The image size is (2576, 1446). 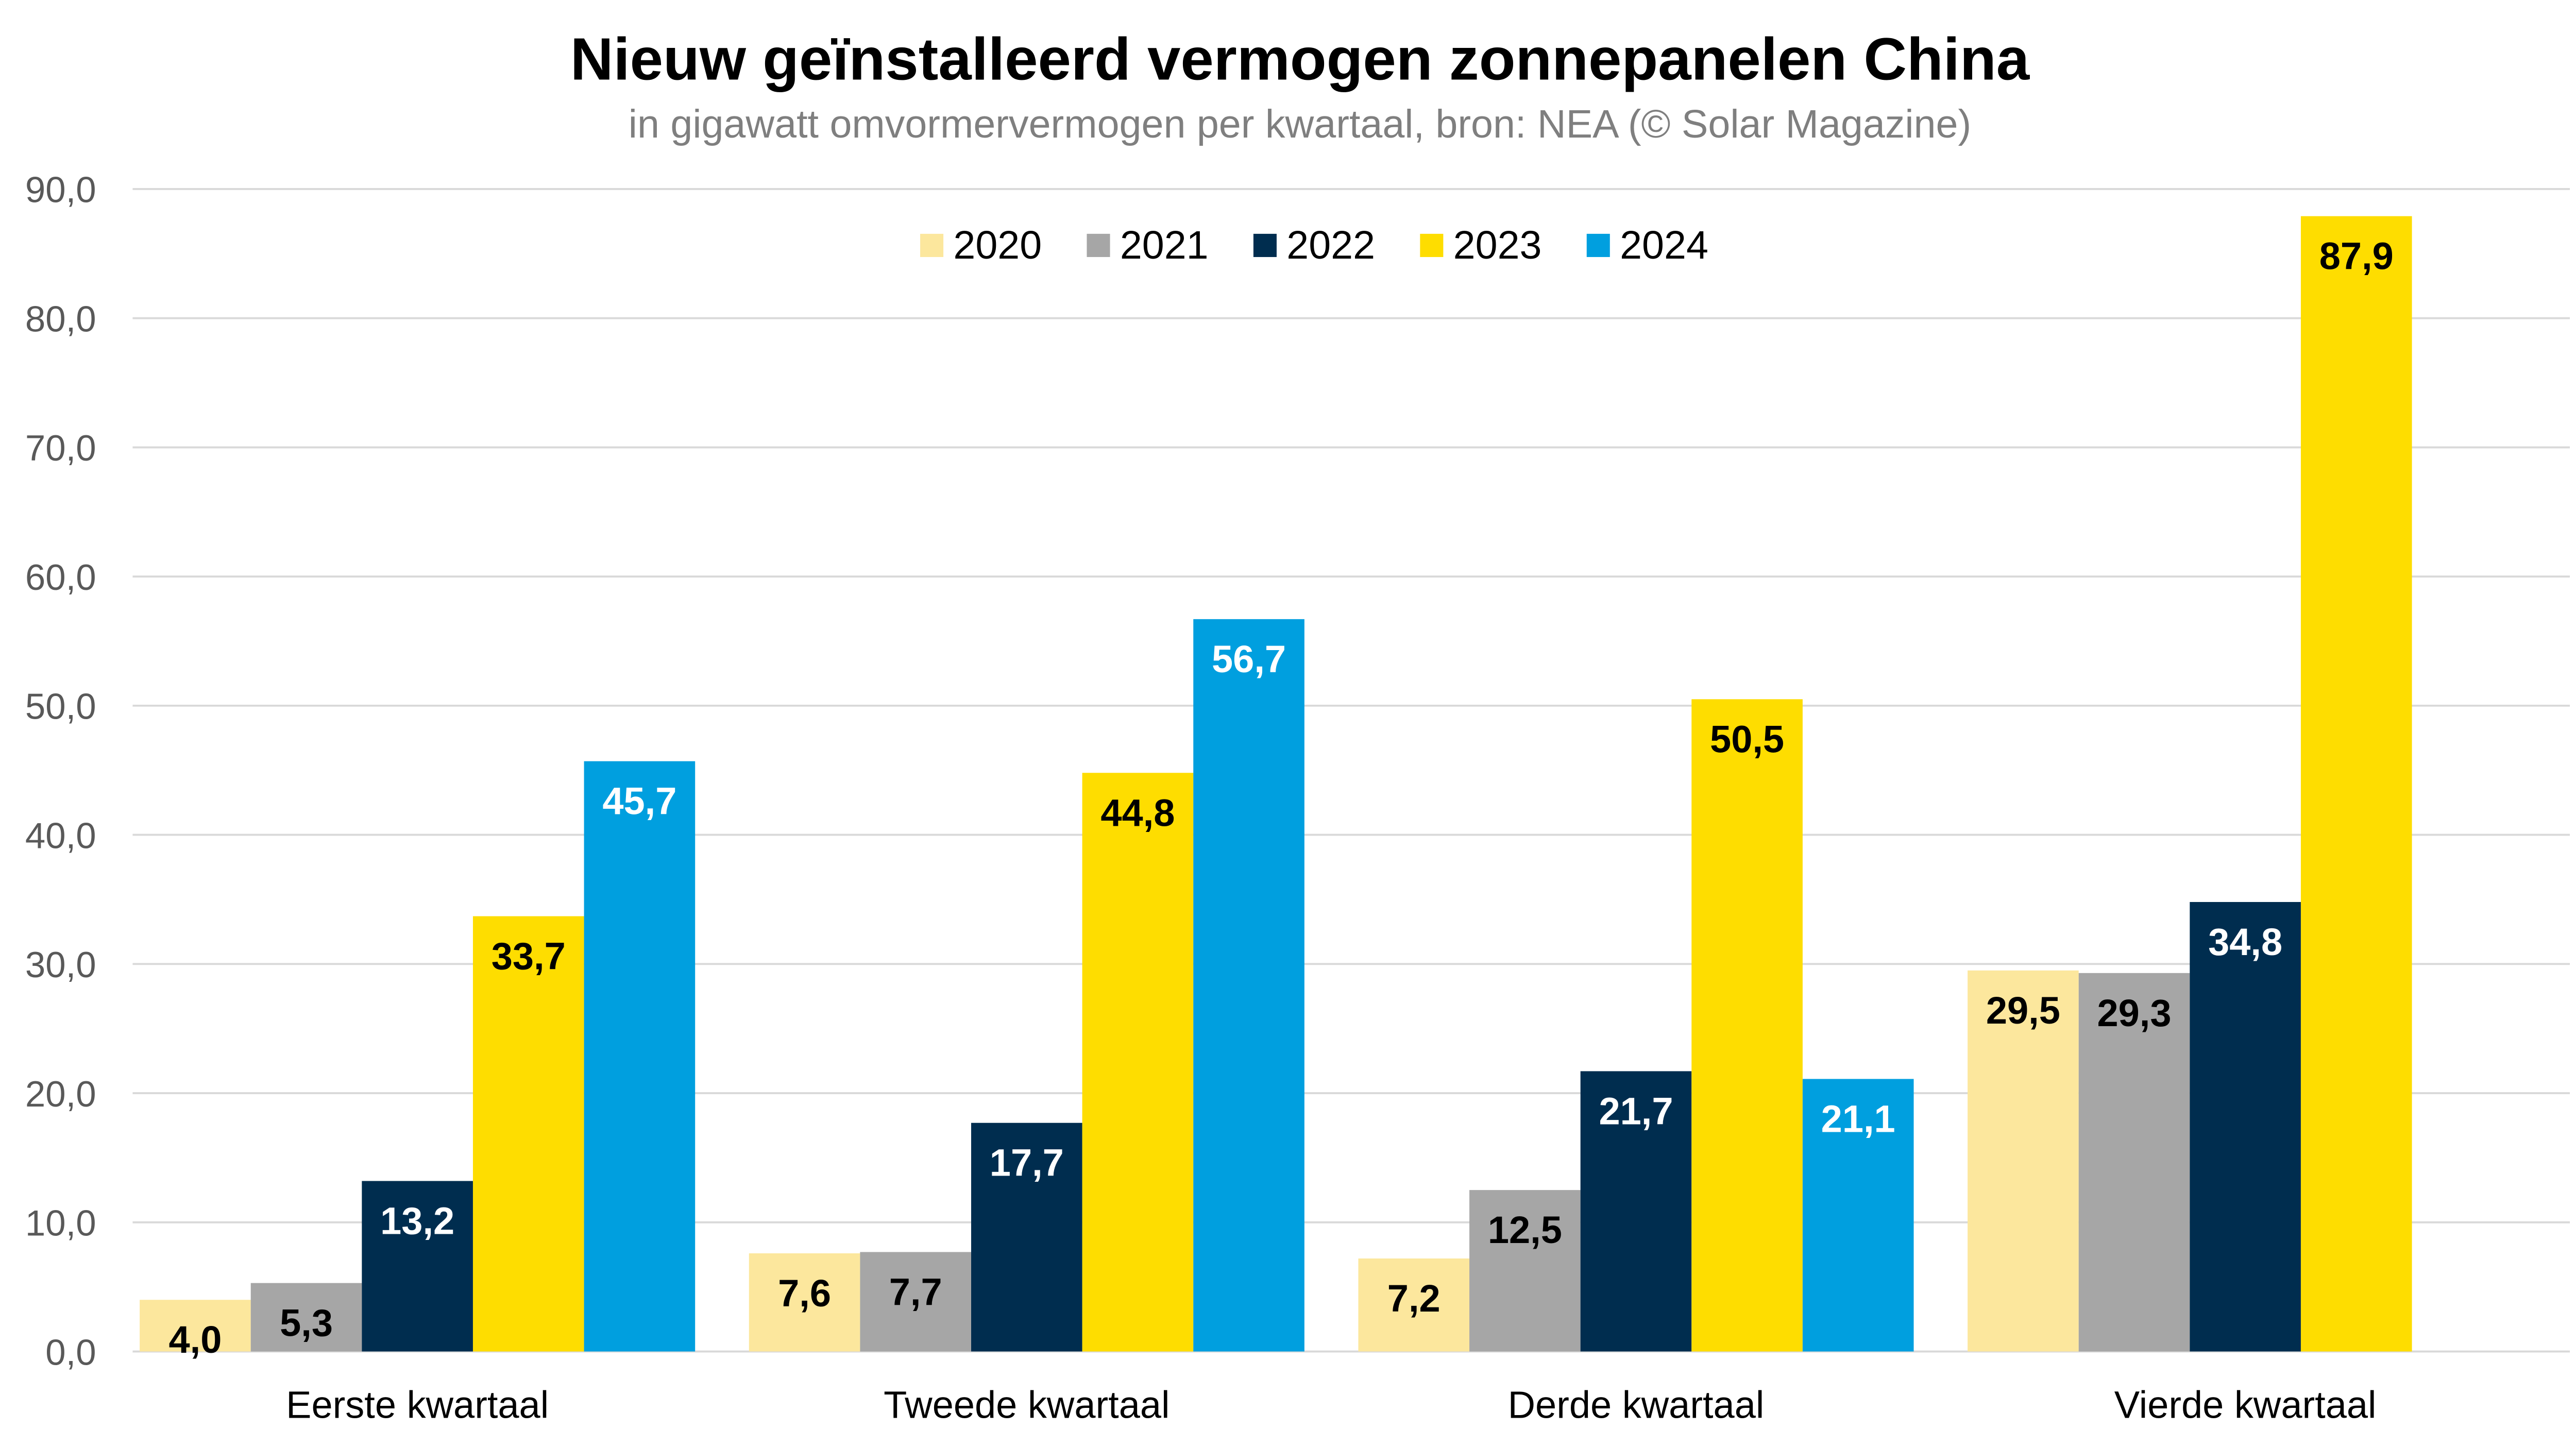 What do you see at coordinates (60, 191) in the screenshot?
I see `y-tick-label: 90,0` at bounding box center [60, 191].